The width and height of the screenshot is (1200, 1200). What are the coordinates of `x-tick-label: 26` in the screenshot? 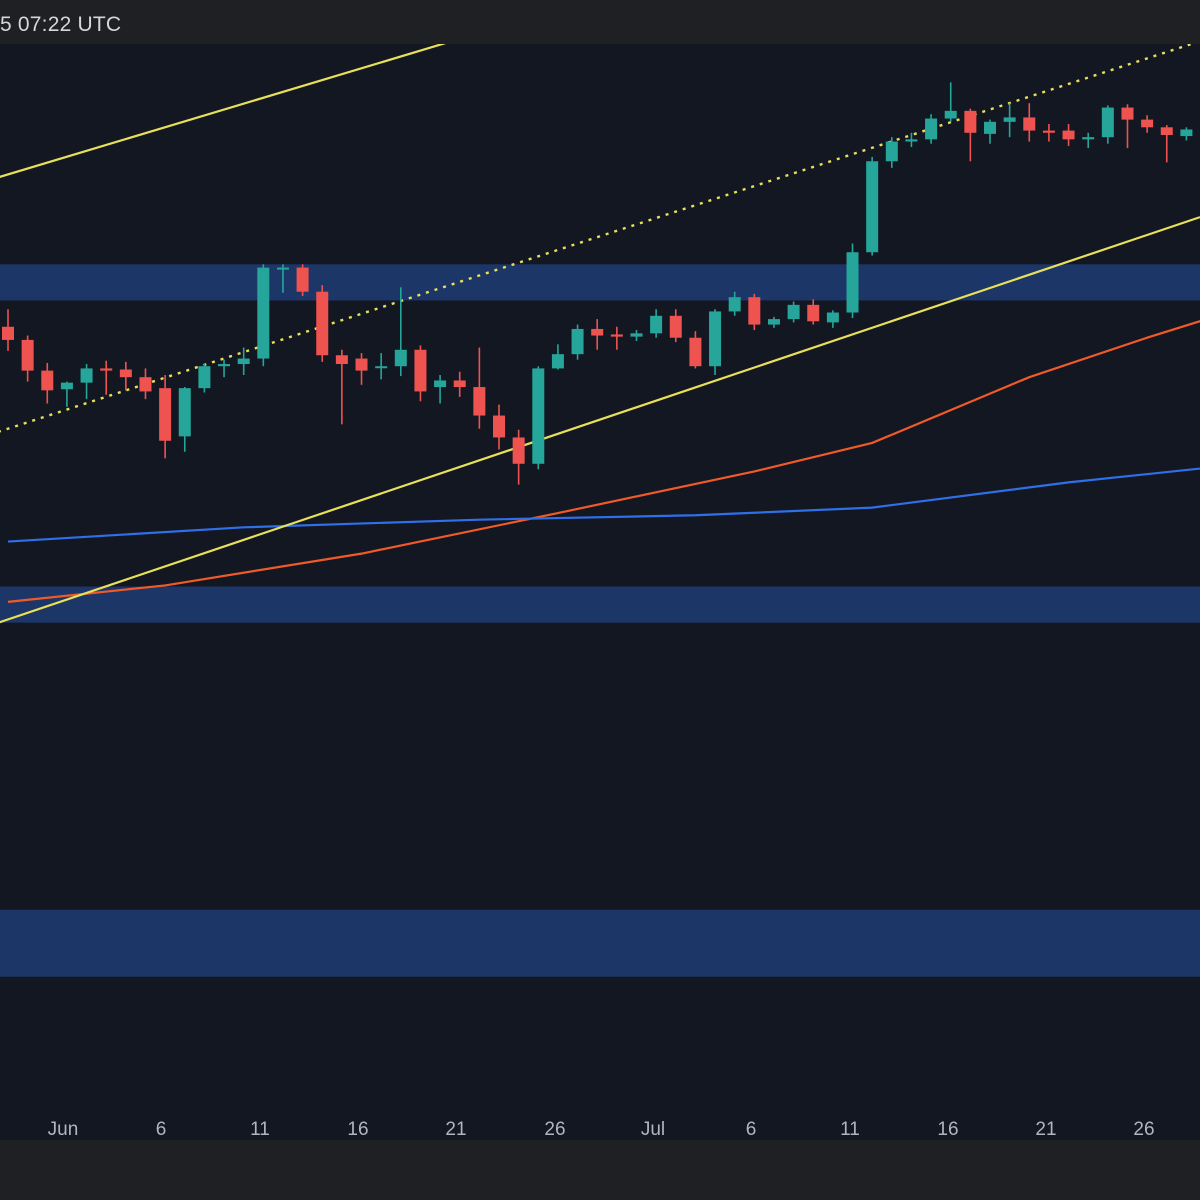 It's located at (554, 1129).